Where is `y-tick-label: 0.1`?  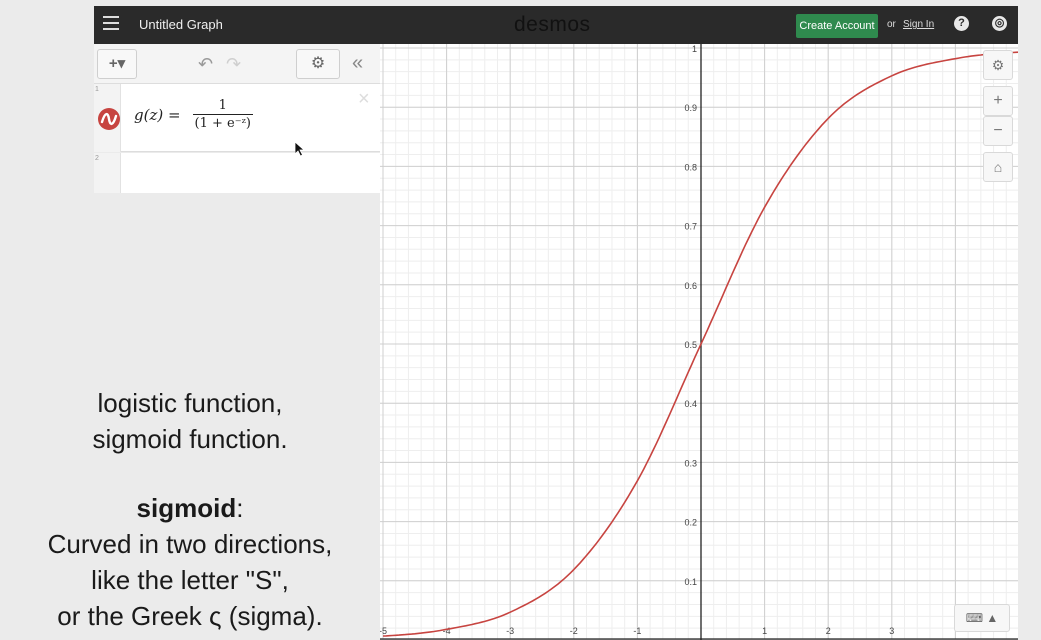 y-tick-label: 0.1 is located at coordinates (690, 582).